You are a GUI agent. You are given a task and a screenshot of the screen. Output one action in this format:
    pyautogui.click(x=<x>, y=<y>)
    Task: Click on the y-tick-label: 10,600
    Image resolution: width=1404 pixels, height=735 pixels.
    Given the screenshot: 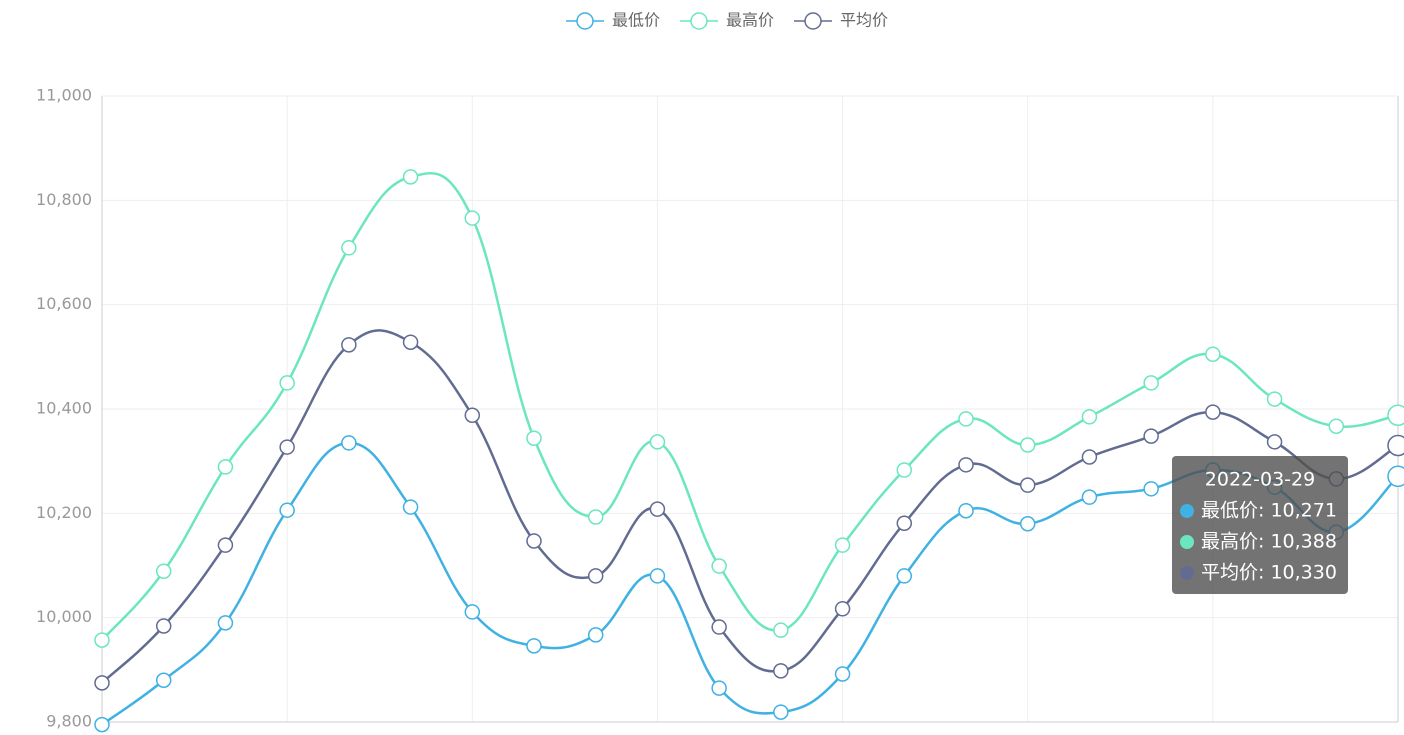 What is the action you would take?
    pyautogui.click(x=64, y=303)
    